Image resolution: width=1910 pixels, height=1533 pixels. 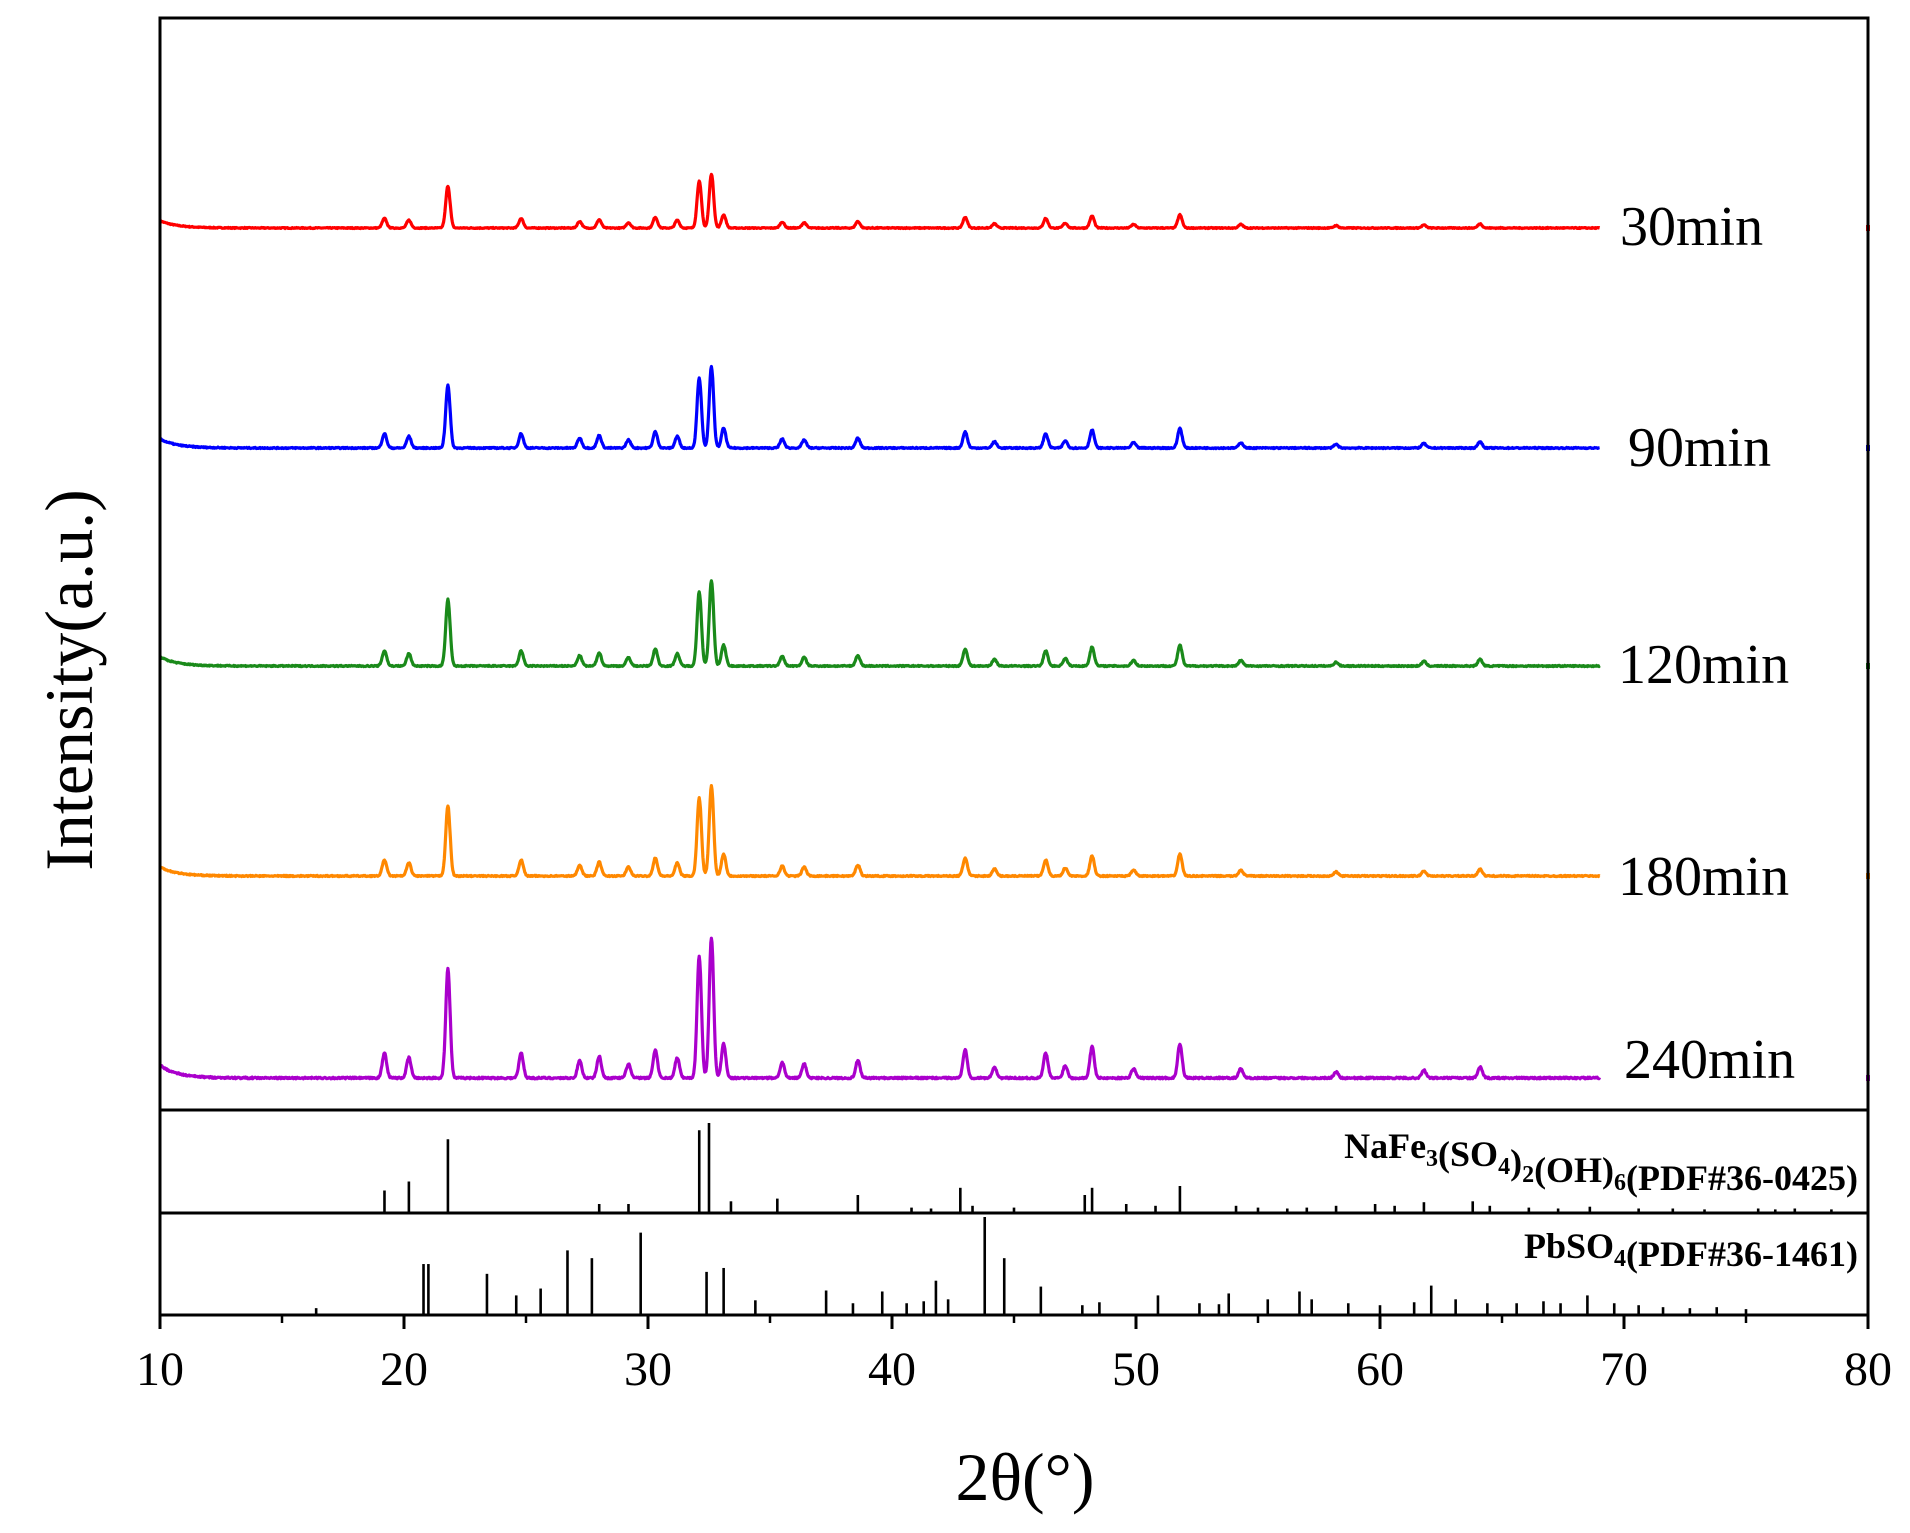 What do you see at coordinates (879, 407) in the screenshot?
I see `series-line-90min` at bounding box center [879, 407].